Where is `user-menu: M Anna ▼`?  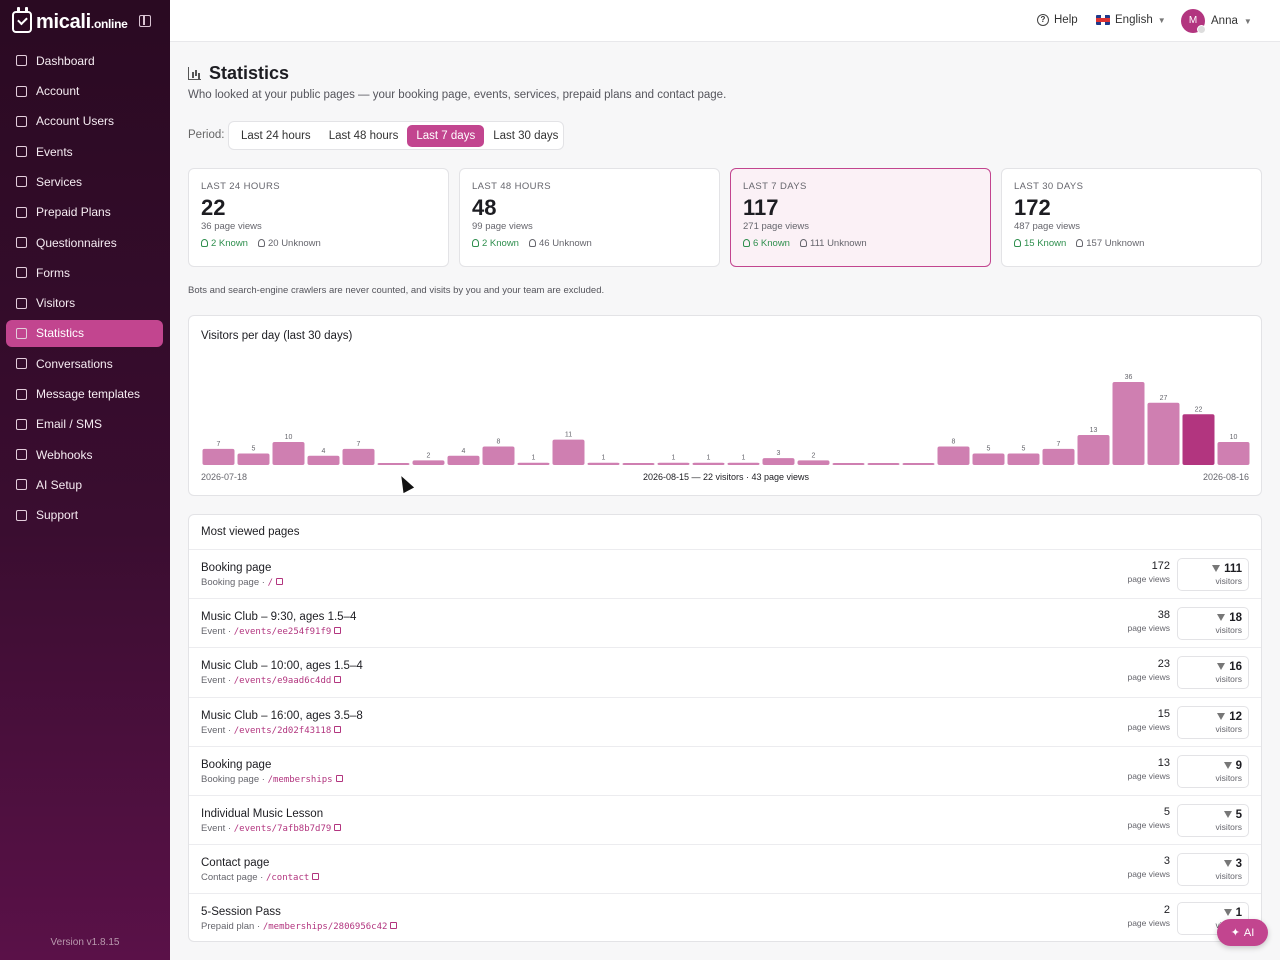
user-menu: M Anna ▼ is located at coordinates (1216, 21).